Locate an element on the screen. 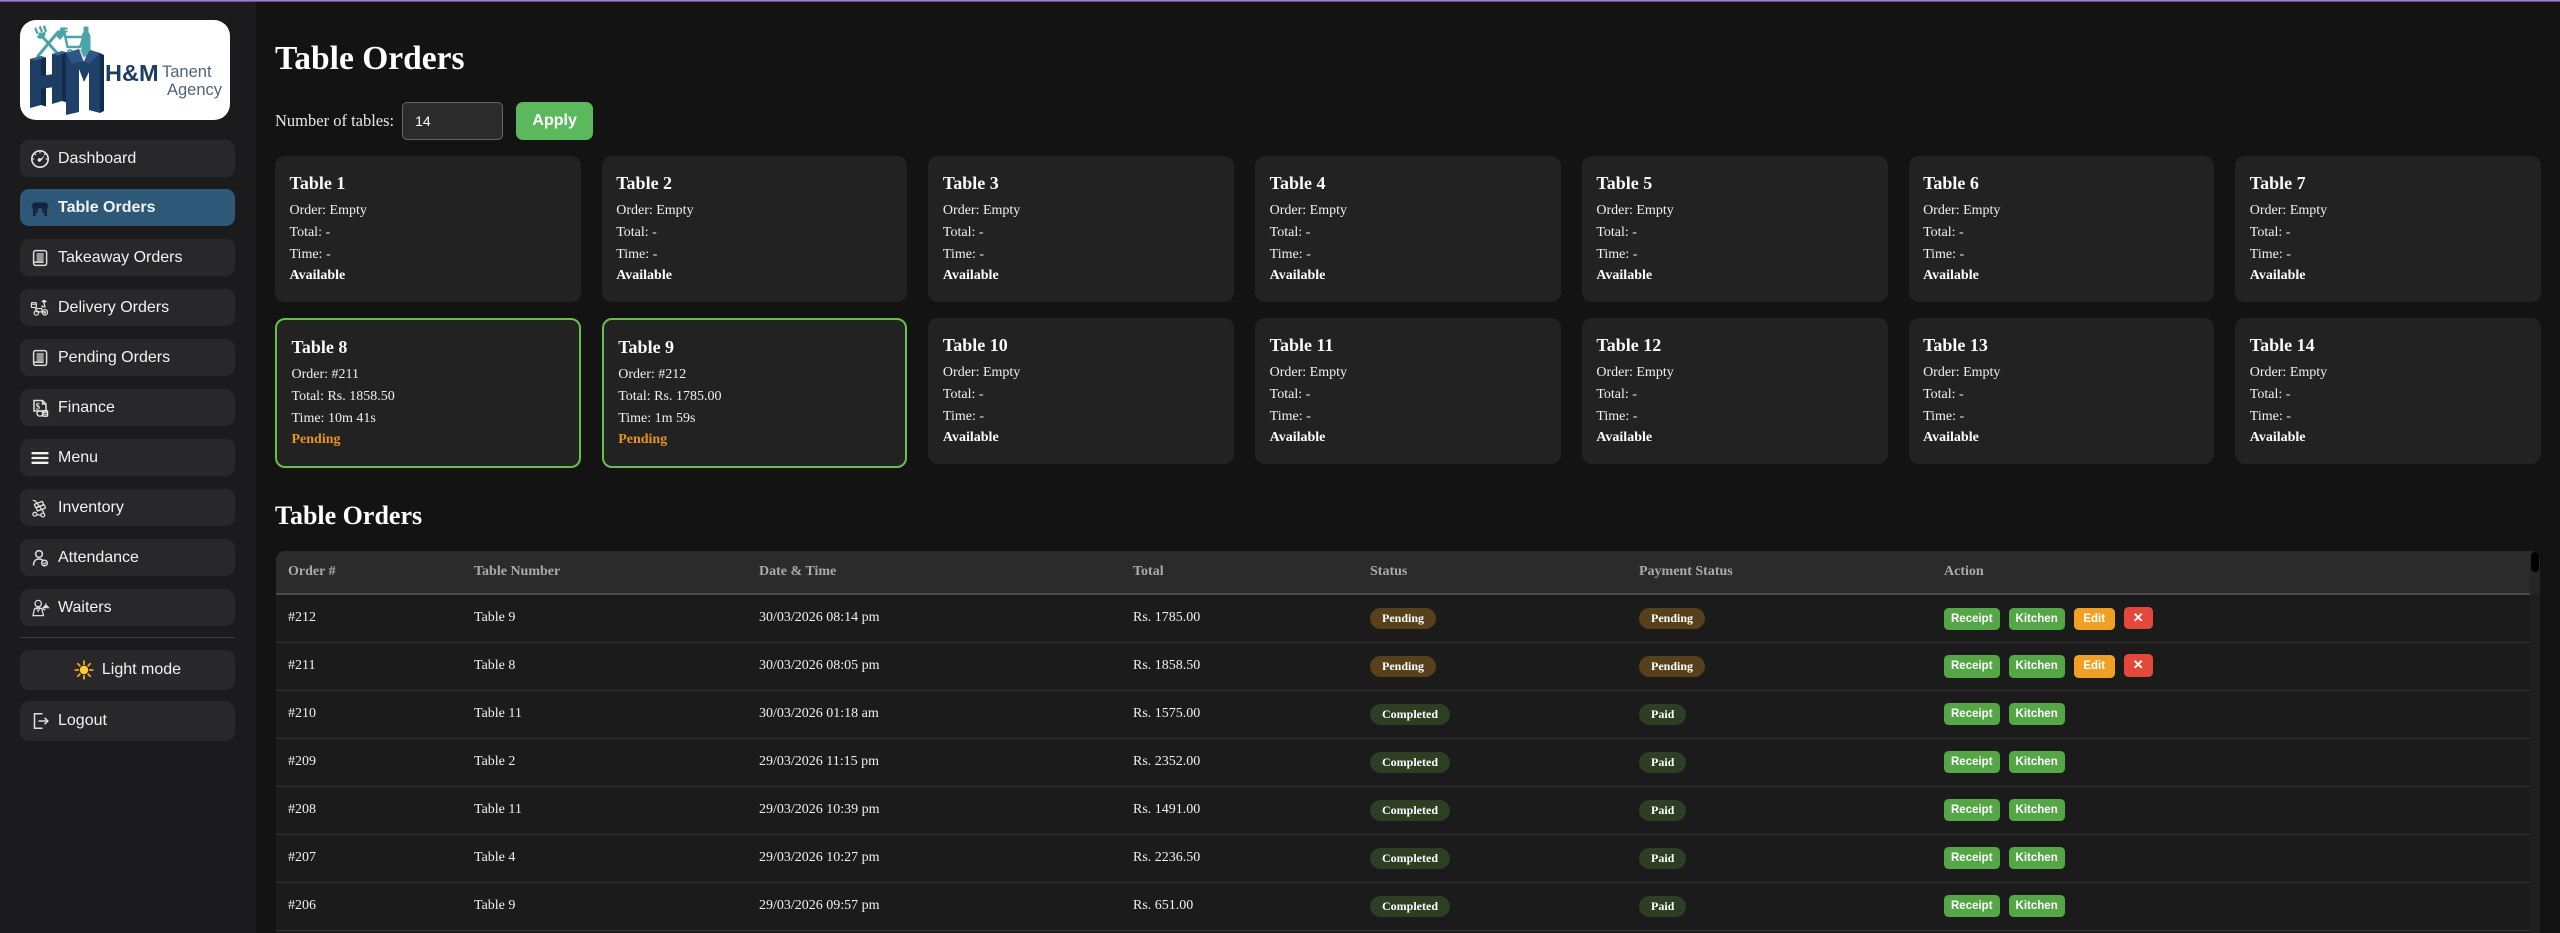  svg-text: Tanent is located at coordinates (187, 72).